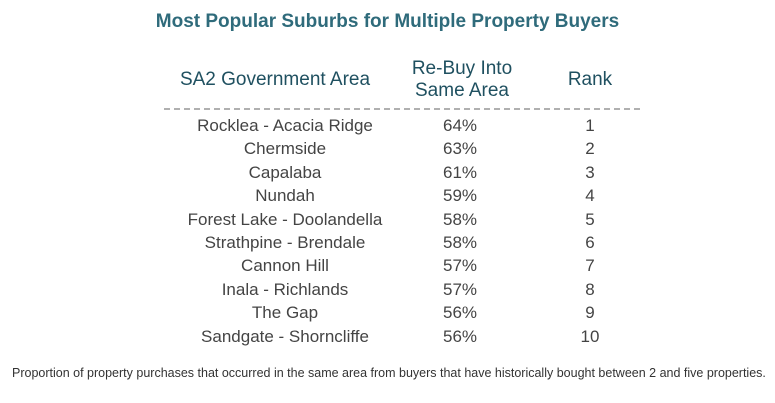 This screenshot has height=403, width=775. What do you see at coordinates (285, 336) in the screenshot?
I see `area-cell: Sandgate - Shorncliffe` at bounding box center [285, 336].